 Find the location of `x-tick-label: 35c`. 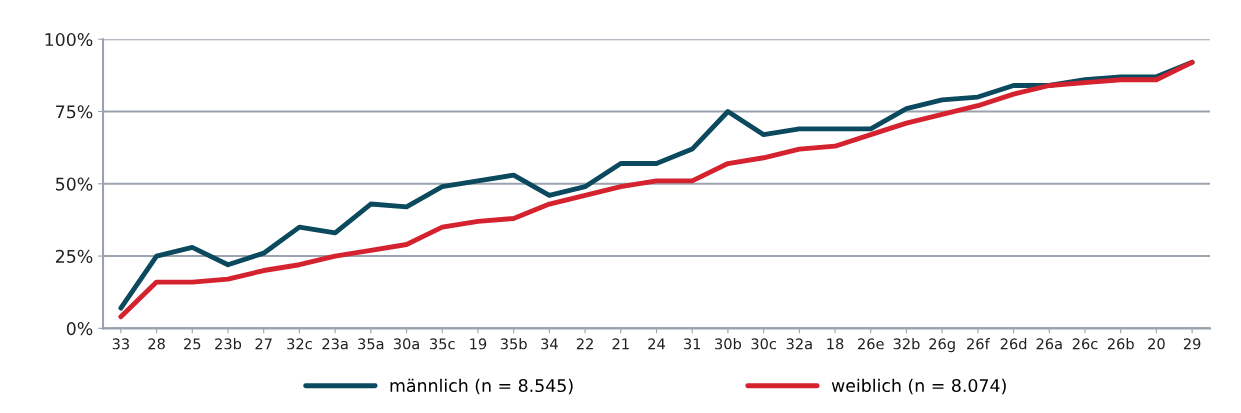

x-tick-label: 35c is located at coordinates (442, 344).